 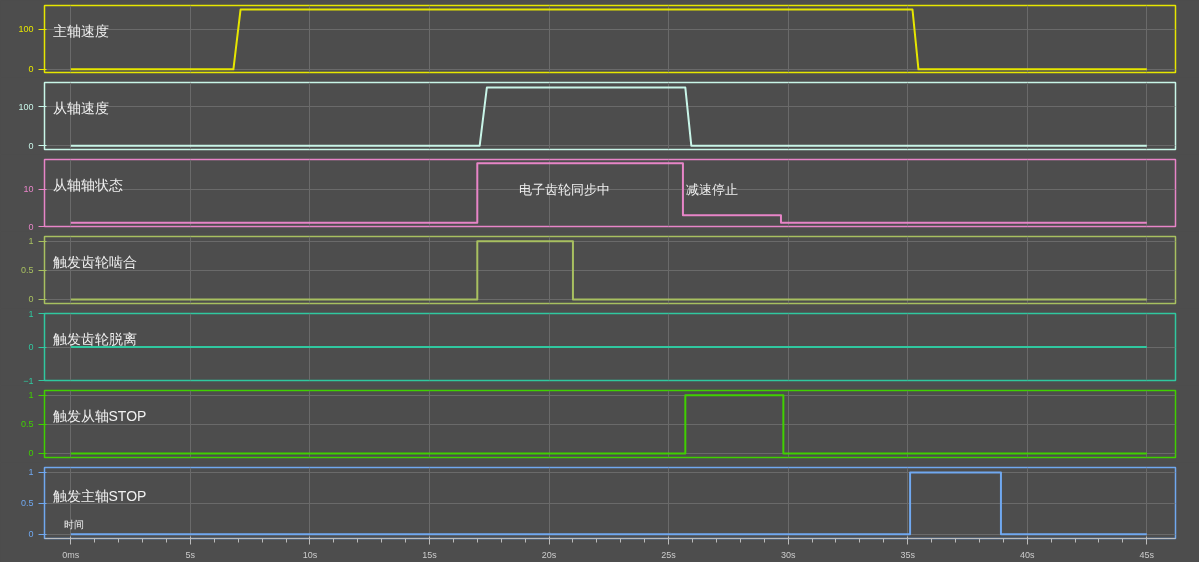 What do you see at coordinates (190, 554) in the screenshot?
I see `x-tick-label: 5s` at bounding box center [190, 554].